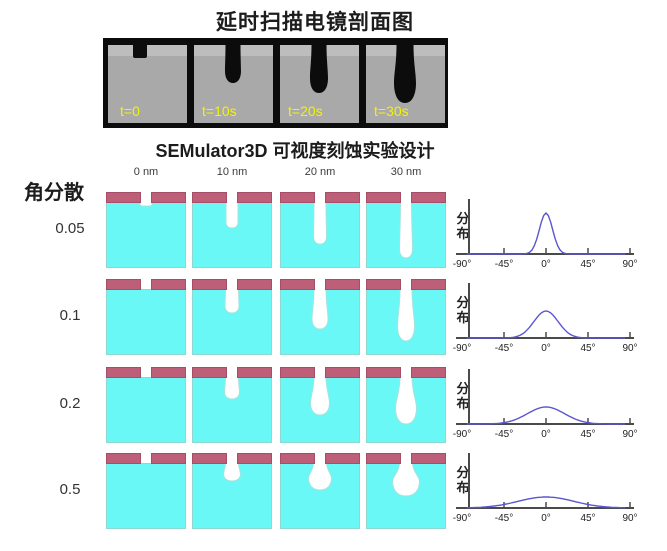 This screenshot has height=551, width=667. I want to click on sem-frame: t=30s, so click(405, 83).